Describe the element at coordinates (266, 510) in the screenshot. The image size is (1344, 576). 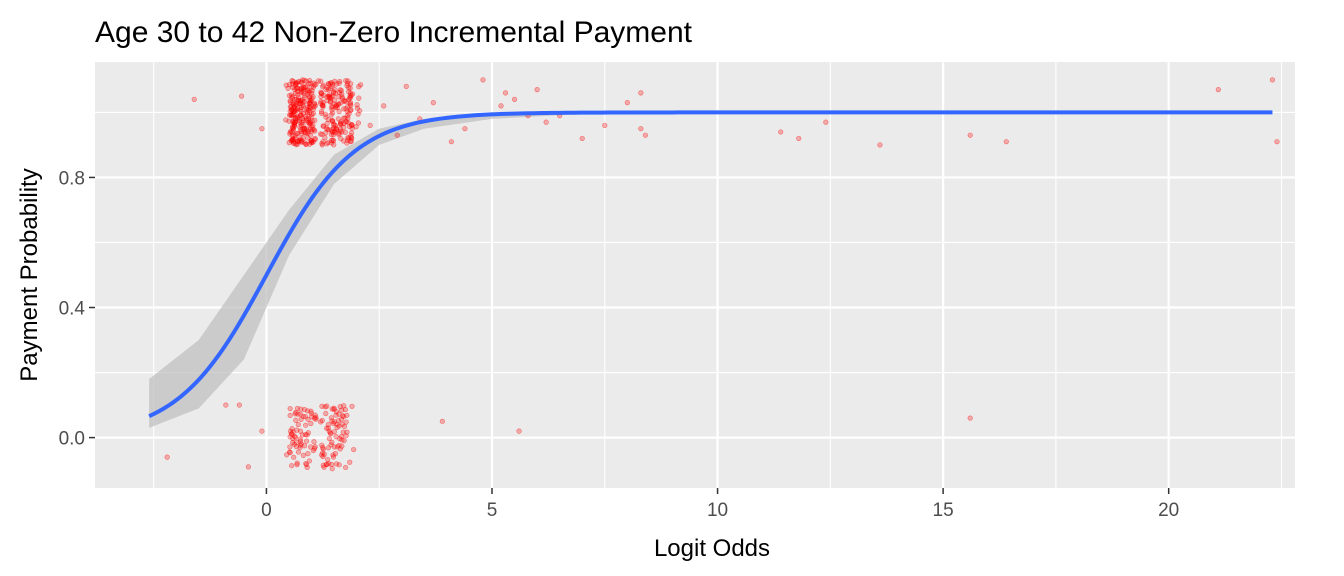
I see `x-tick-label: 0` at that location.